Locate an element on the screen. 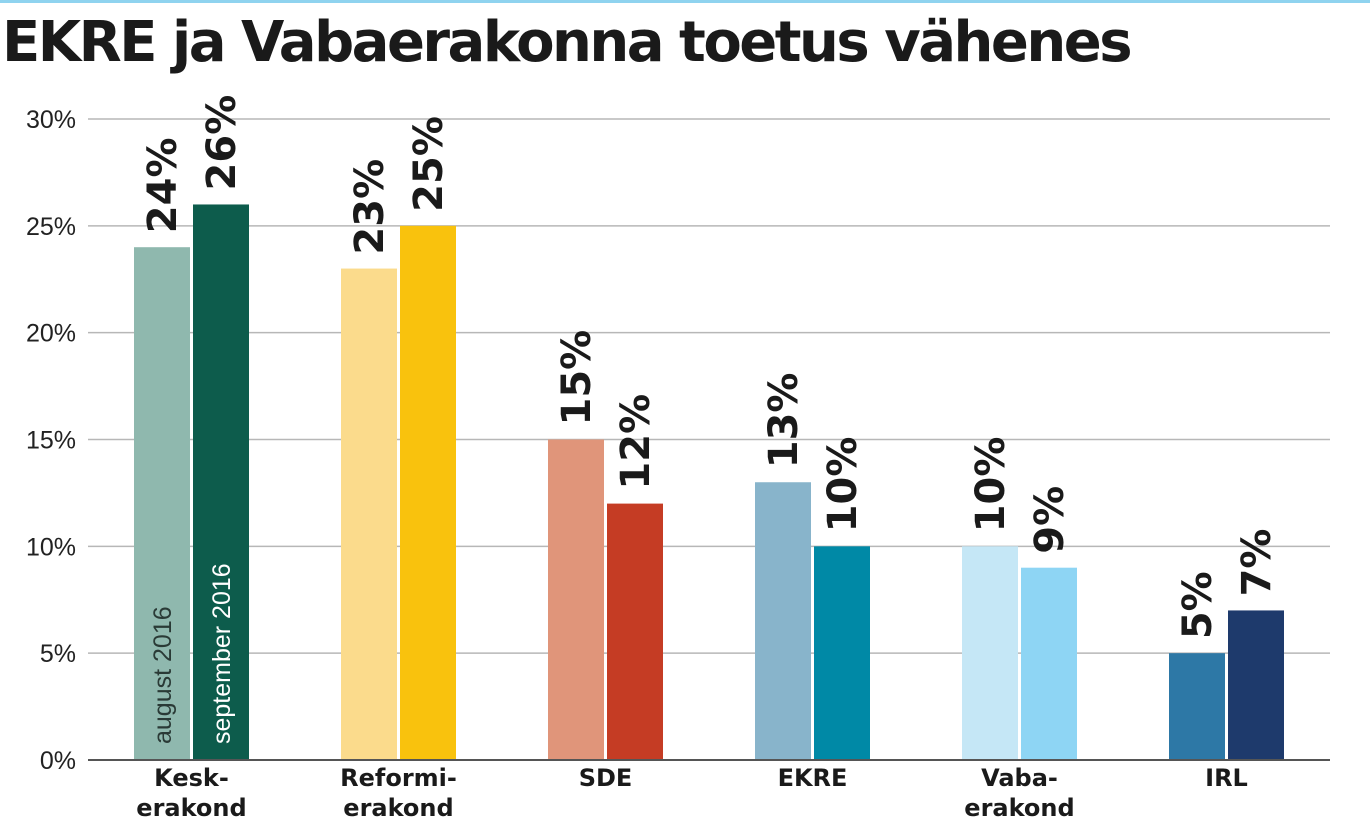 The height and width of the screenshot is (820, 1370). category-label: Kesk- is located at coordinates (191, 778).